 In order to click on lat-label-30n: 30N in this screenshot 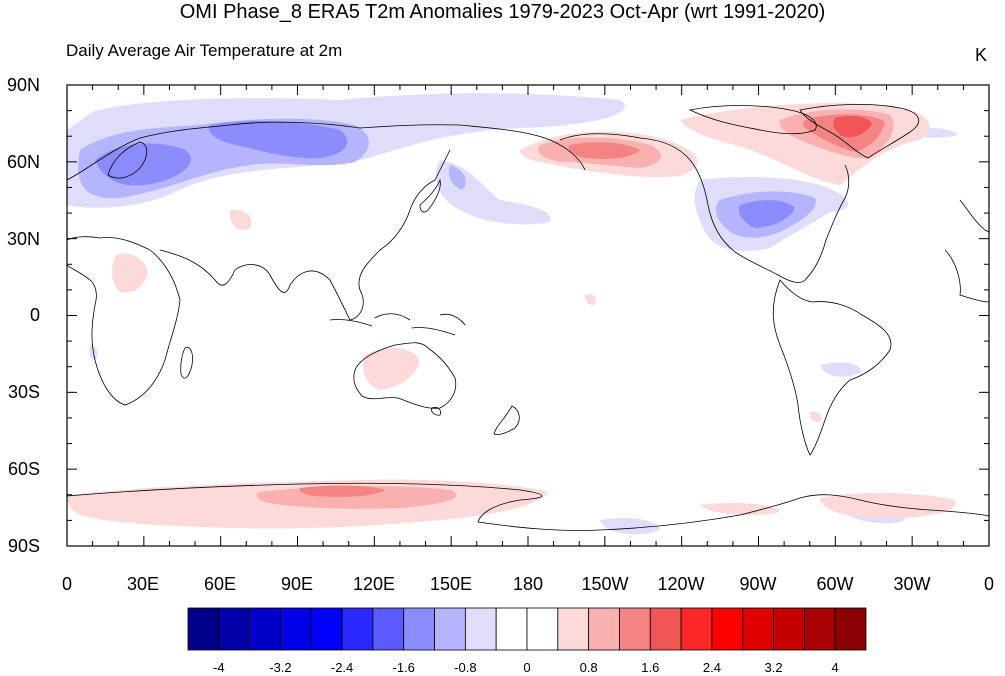, I will do `click(23, 239)`.